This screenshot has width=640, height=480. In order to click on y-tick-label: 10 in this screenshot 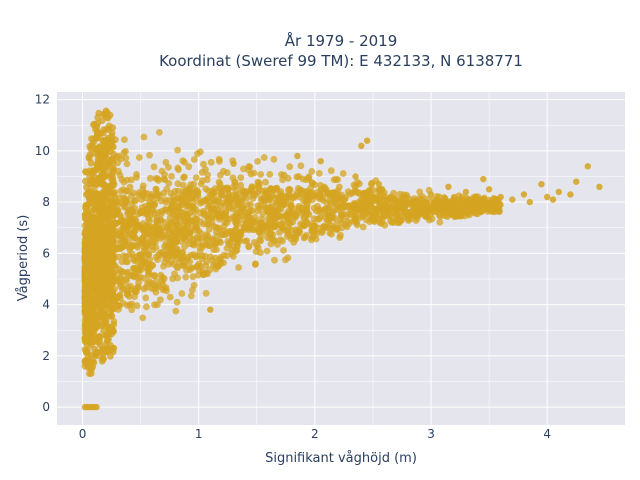, I will do `click(42, 151)`.